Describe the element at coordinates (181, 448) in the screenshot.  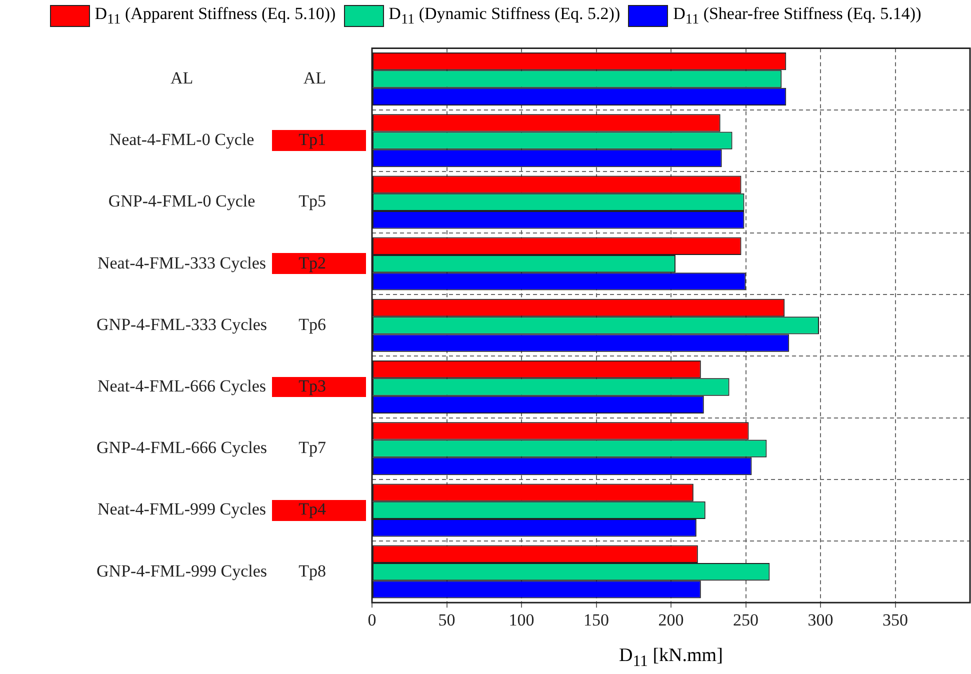
I see `y-tick-label: GNP-4-FML-666 Cycles` at that location.